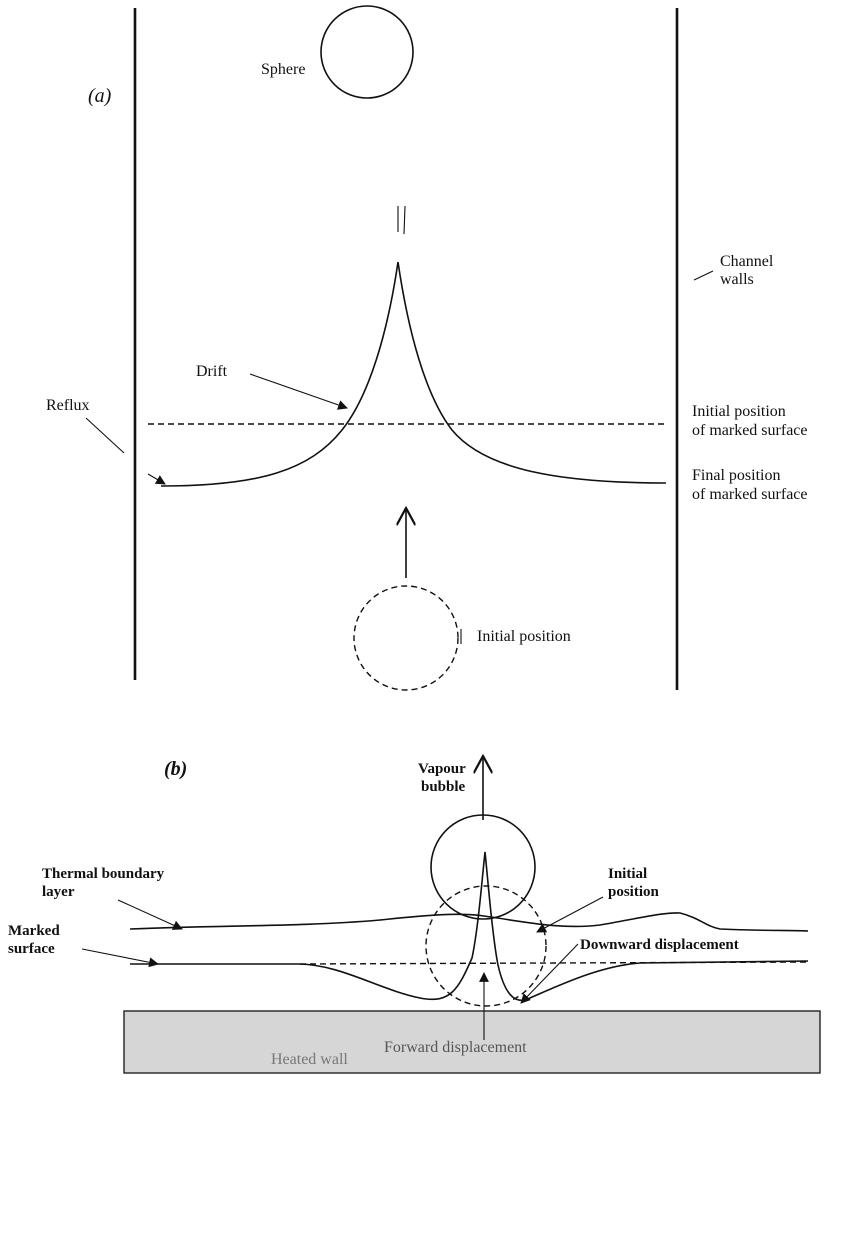 This screenshot has height=1248, width=852. What do you see at coordinates (750, 430) in the screenshot?
I see `initial-surface-label-line2: of marked surface` at bounding box center [750, 430].